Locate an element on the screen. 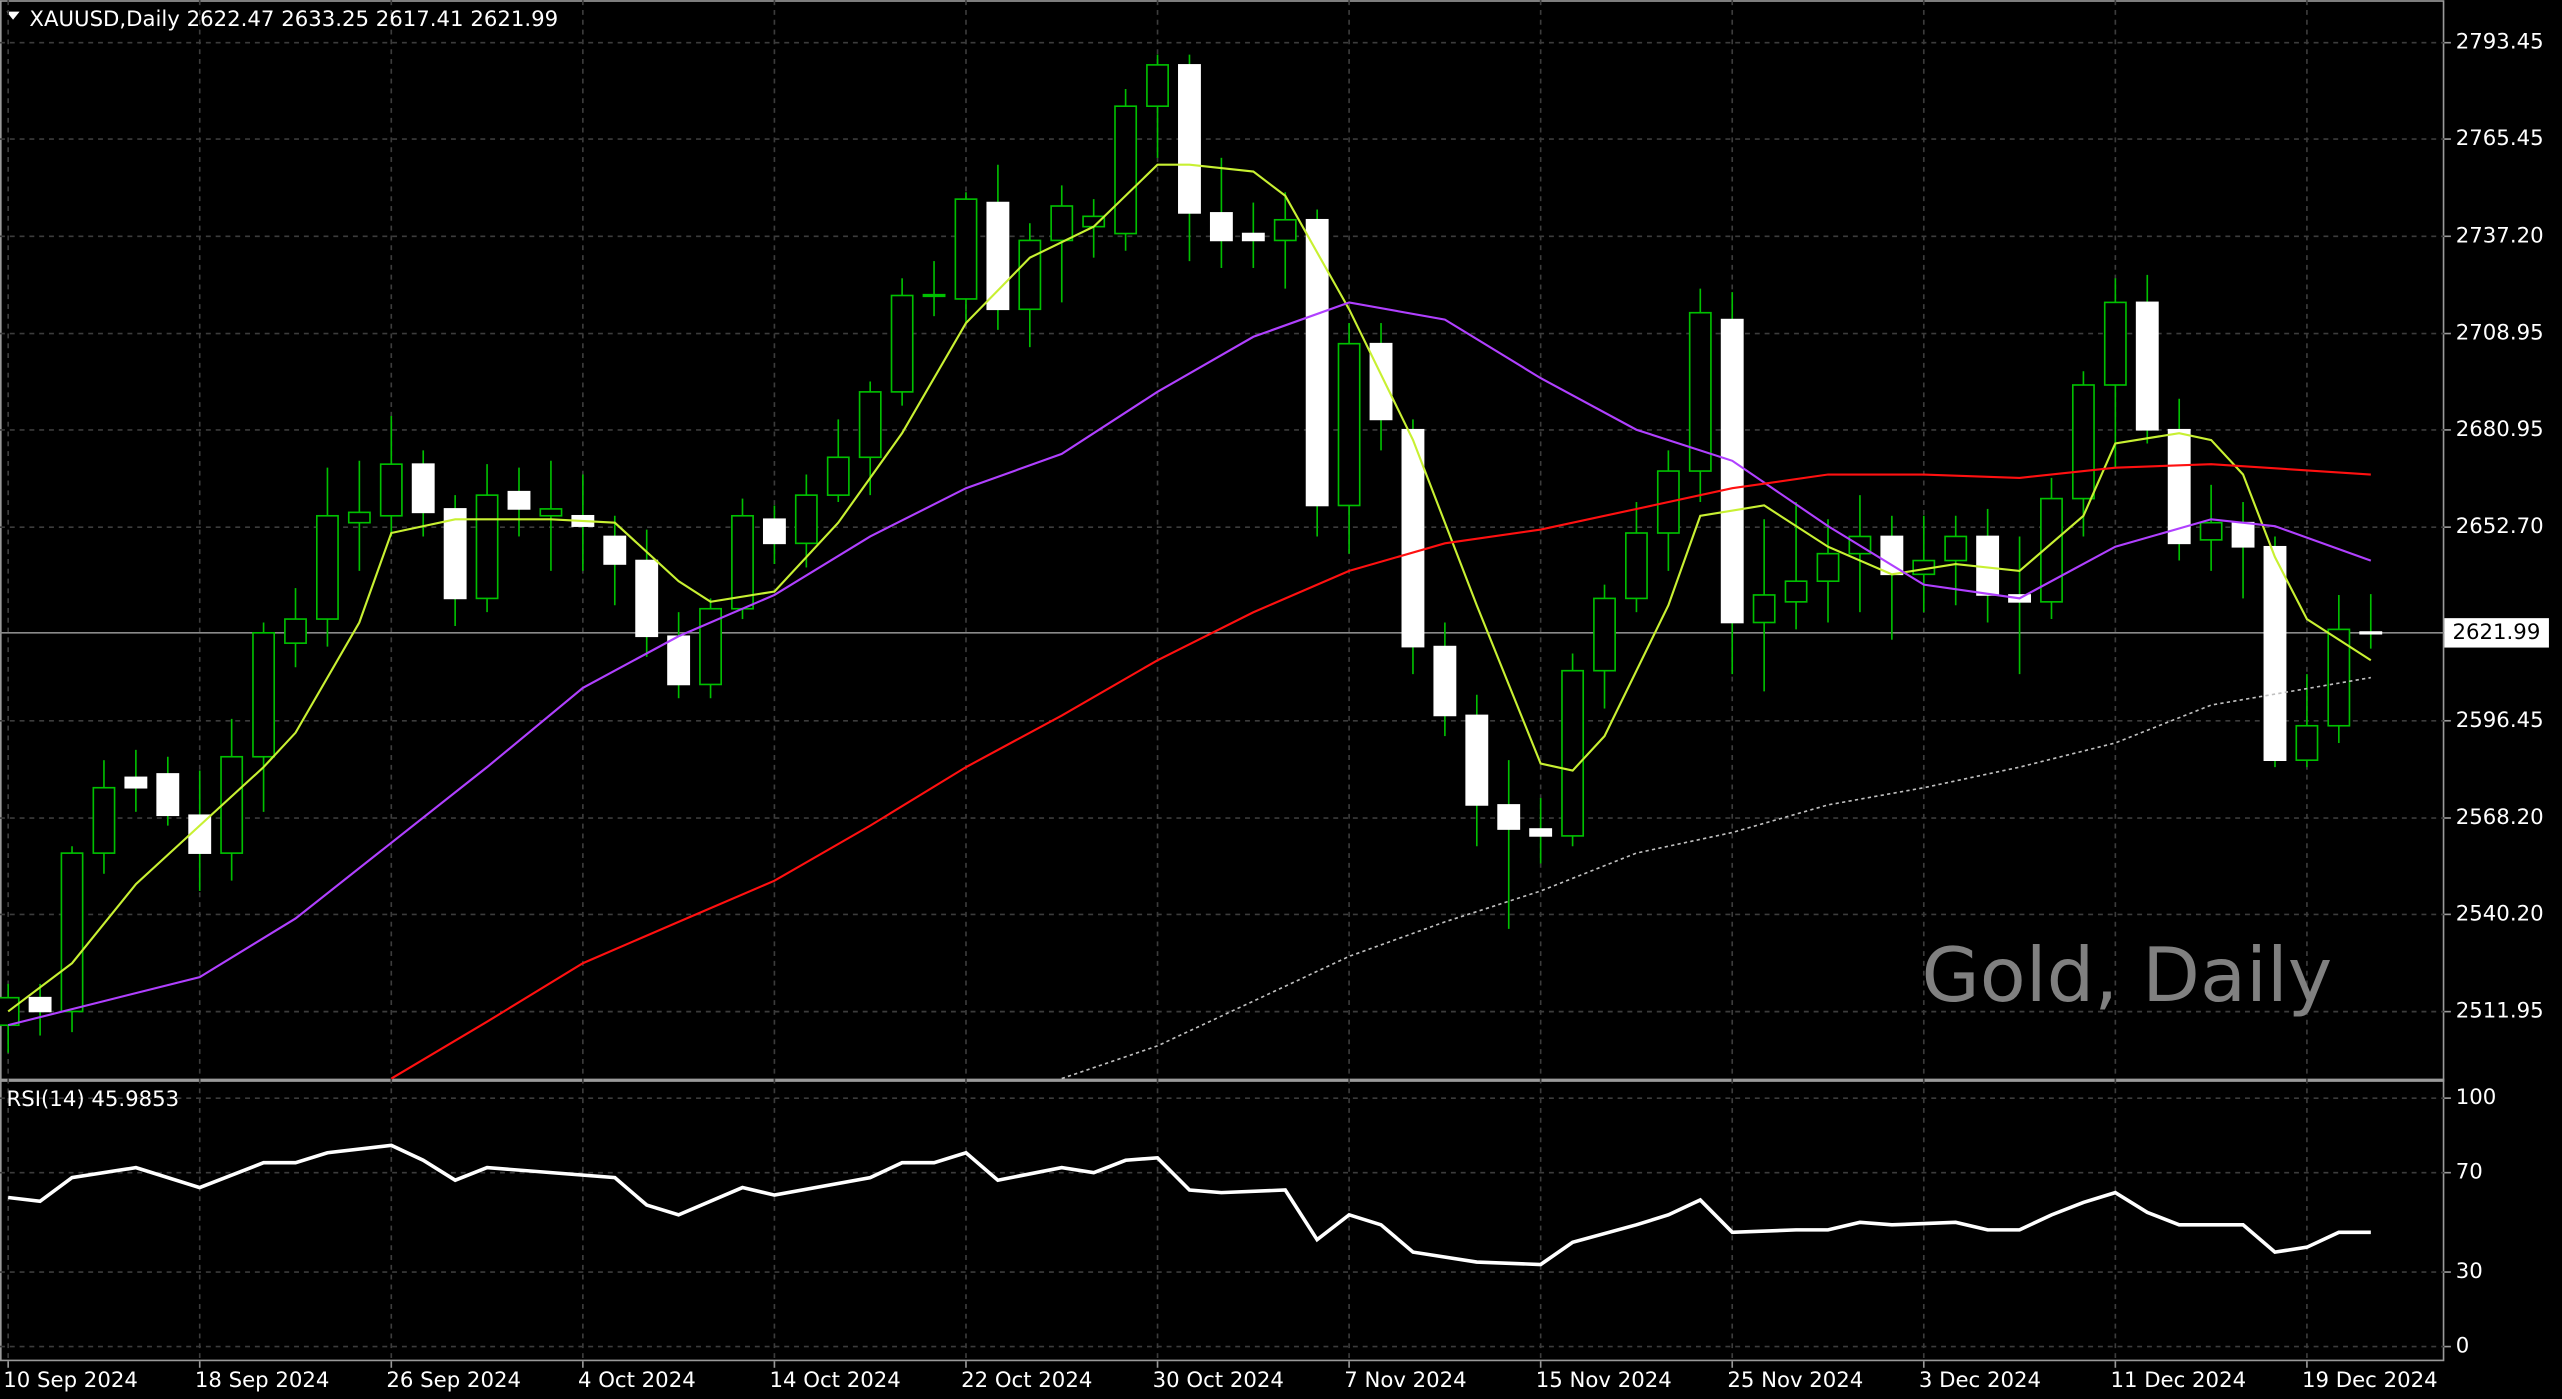 The width and height of the screenshot is (2562, 1399). x-tick-label: 7 Nov 2024 is located at coordinates (1405, 1380).